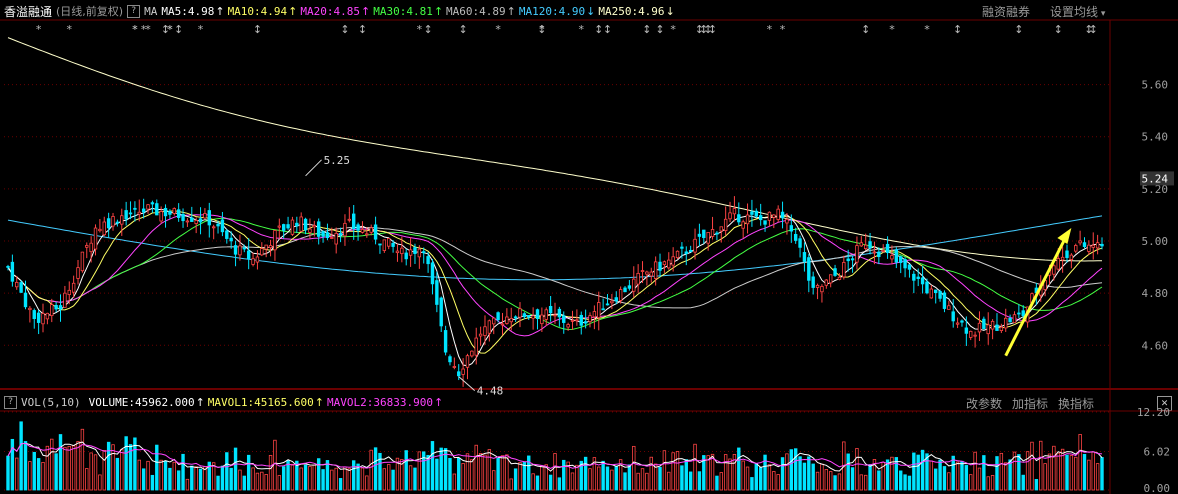  Describe the element at coordinates (200, 402) in the screenshot. I see `arrow-up-icon: ↑` at that location.